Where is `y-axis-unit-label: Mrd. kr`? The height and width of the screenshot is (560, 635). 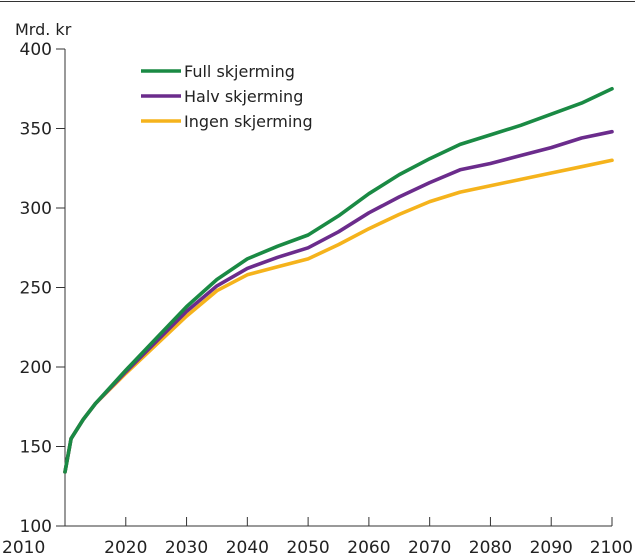
y-axis-unit-label: Mrd. kr is located at coordinates (43, 29).